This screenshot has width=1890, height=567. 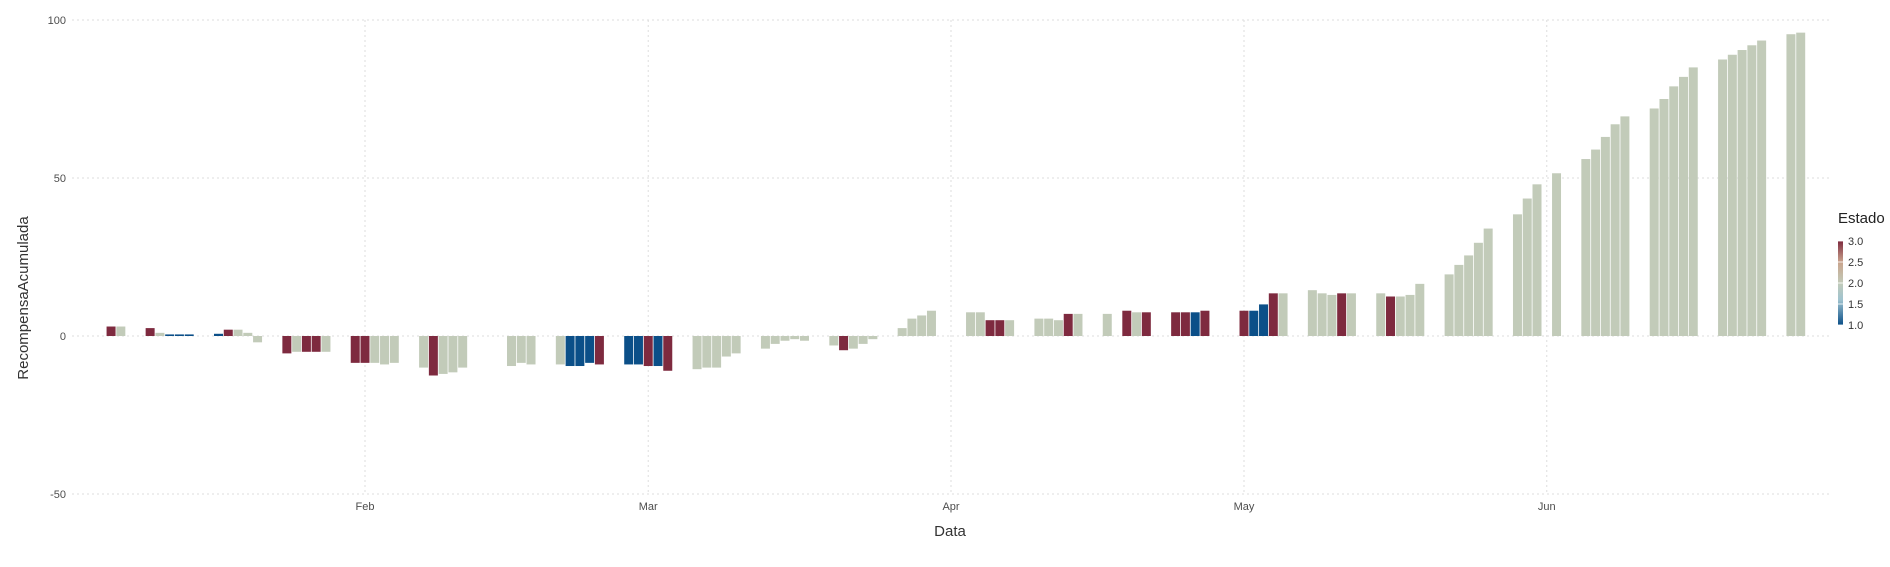 What do you see at coordinates (1855, 326) in the screenshot?
I see `legend-label: 1.0` at bounding box center [1855, 326].